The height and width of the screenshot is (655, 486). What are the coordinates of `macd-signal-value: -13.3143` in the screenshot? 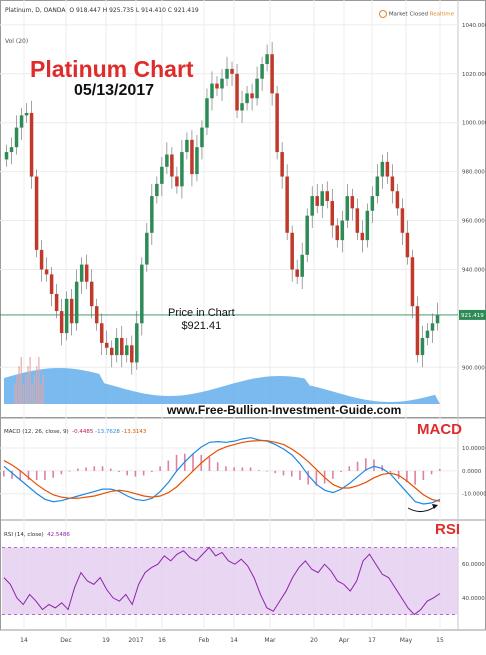 It's located at (134, 432).